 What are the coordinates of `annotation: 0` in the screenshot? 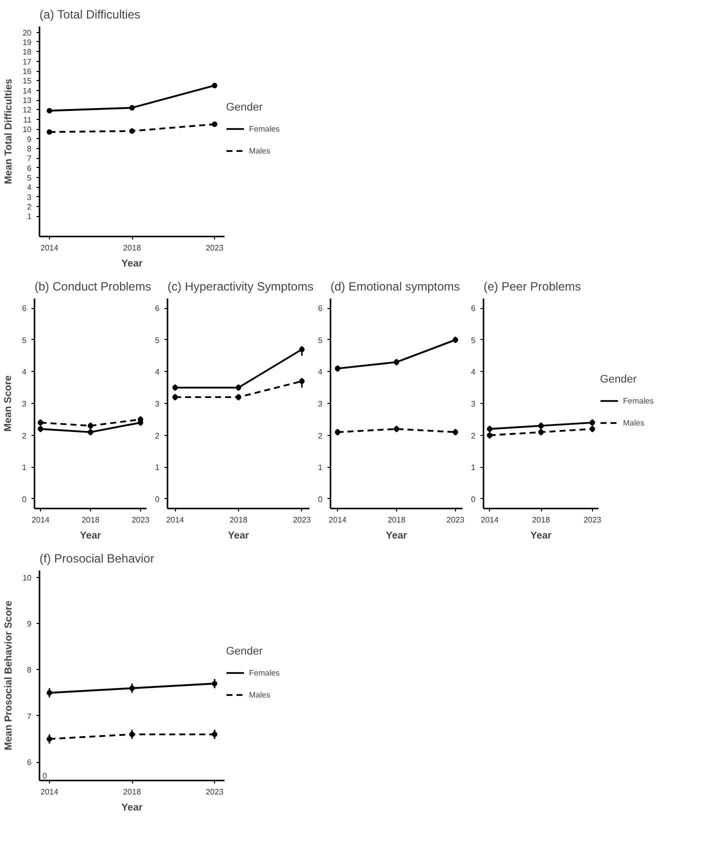 It's located at (45, 776).